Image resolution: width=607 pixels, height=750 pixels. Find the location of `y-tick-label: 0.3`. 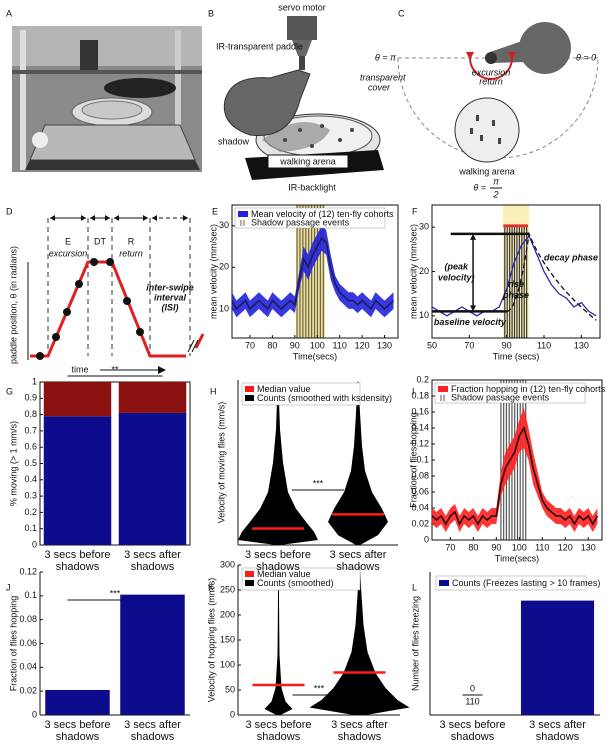

y-tick-label: 0.3 is located at coordinates (30, 495).